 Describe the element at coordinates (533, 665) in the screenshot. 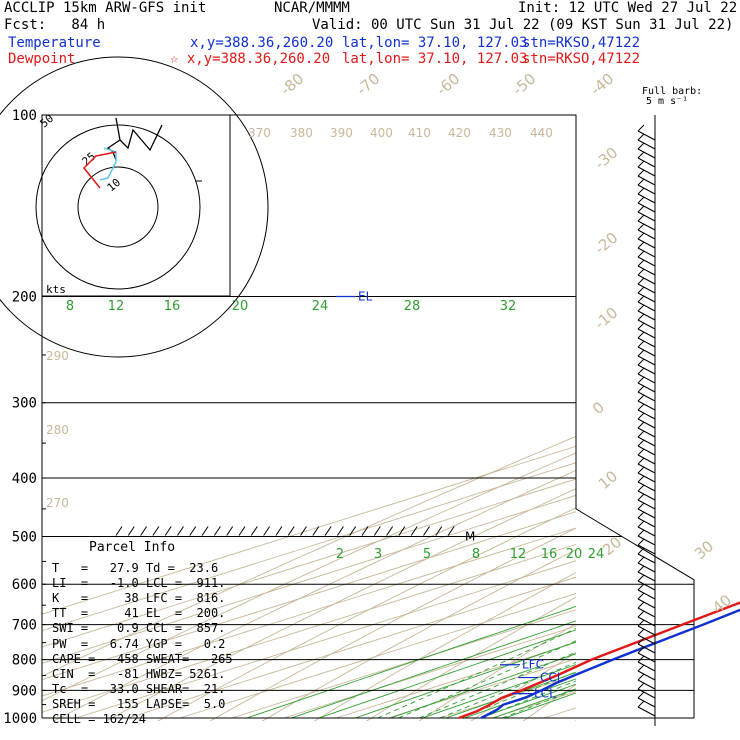

I see `lfc-marker-label: LFC` at that location.